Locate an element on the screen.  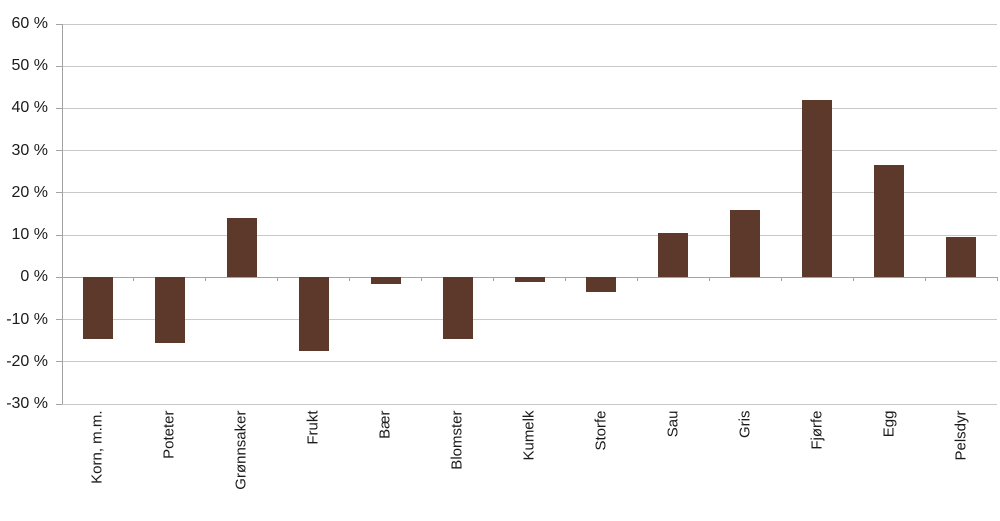
bar-Blomster is located at coordinates (457, 308).